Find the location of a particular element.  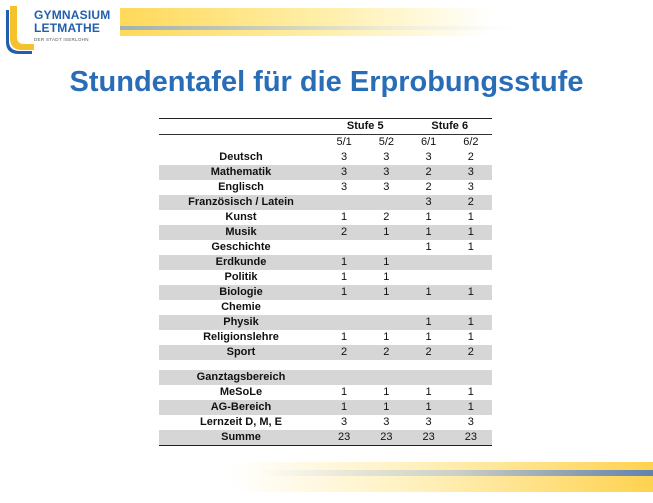

table-row: AG-Bereich 1 1 1 1 is located at coordinates (325, 407).